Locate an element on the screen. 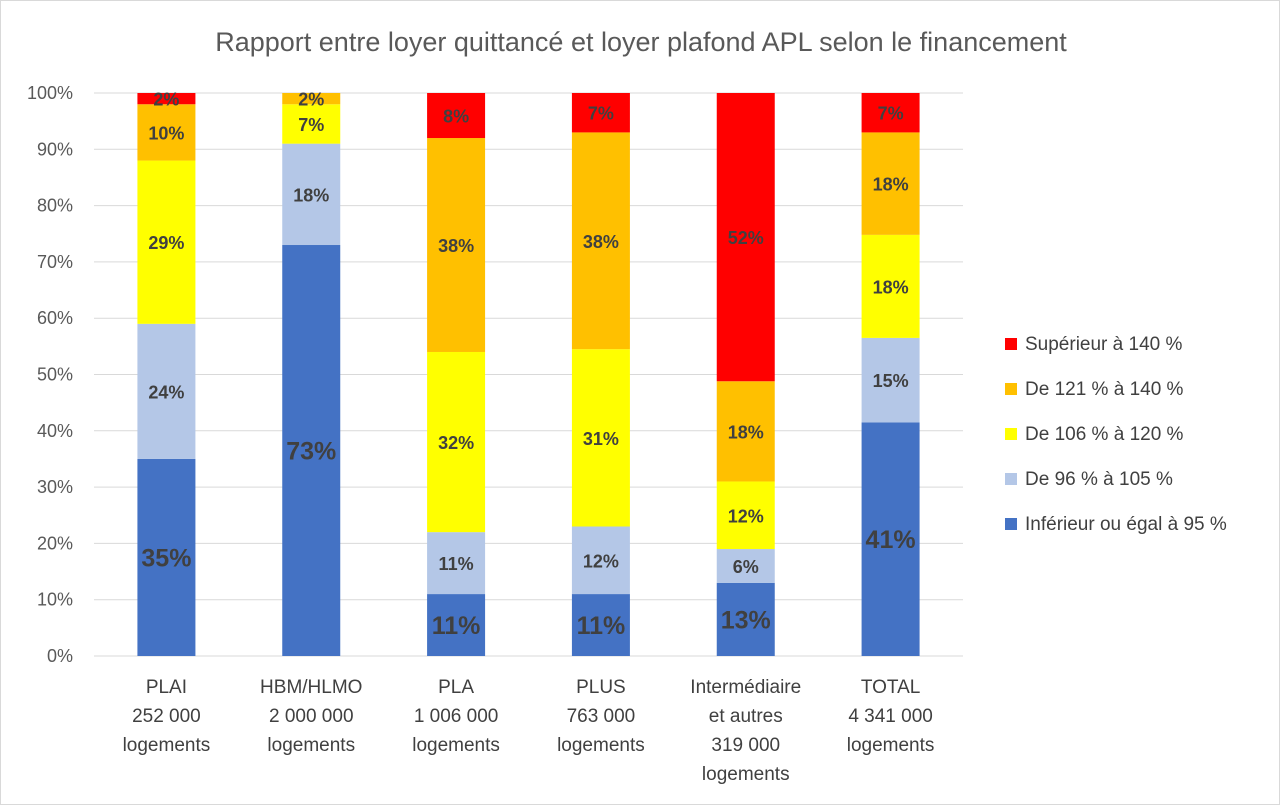 This screenshot has height=805, width=1280. segment-label: 73% is located at coordinates (311, 452).